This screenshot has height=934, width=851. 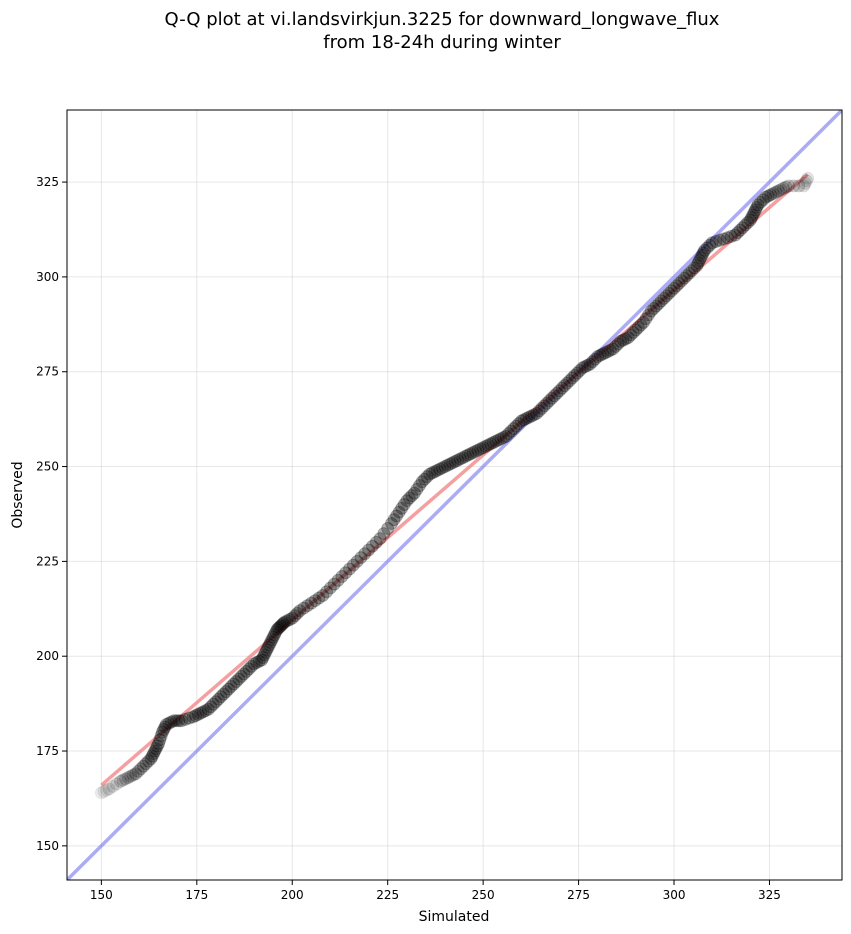 I want to click on y-axis-ticks: 150 175 200 225 250 275 300 325, so click(x=51, y=514).